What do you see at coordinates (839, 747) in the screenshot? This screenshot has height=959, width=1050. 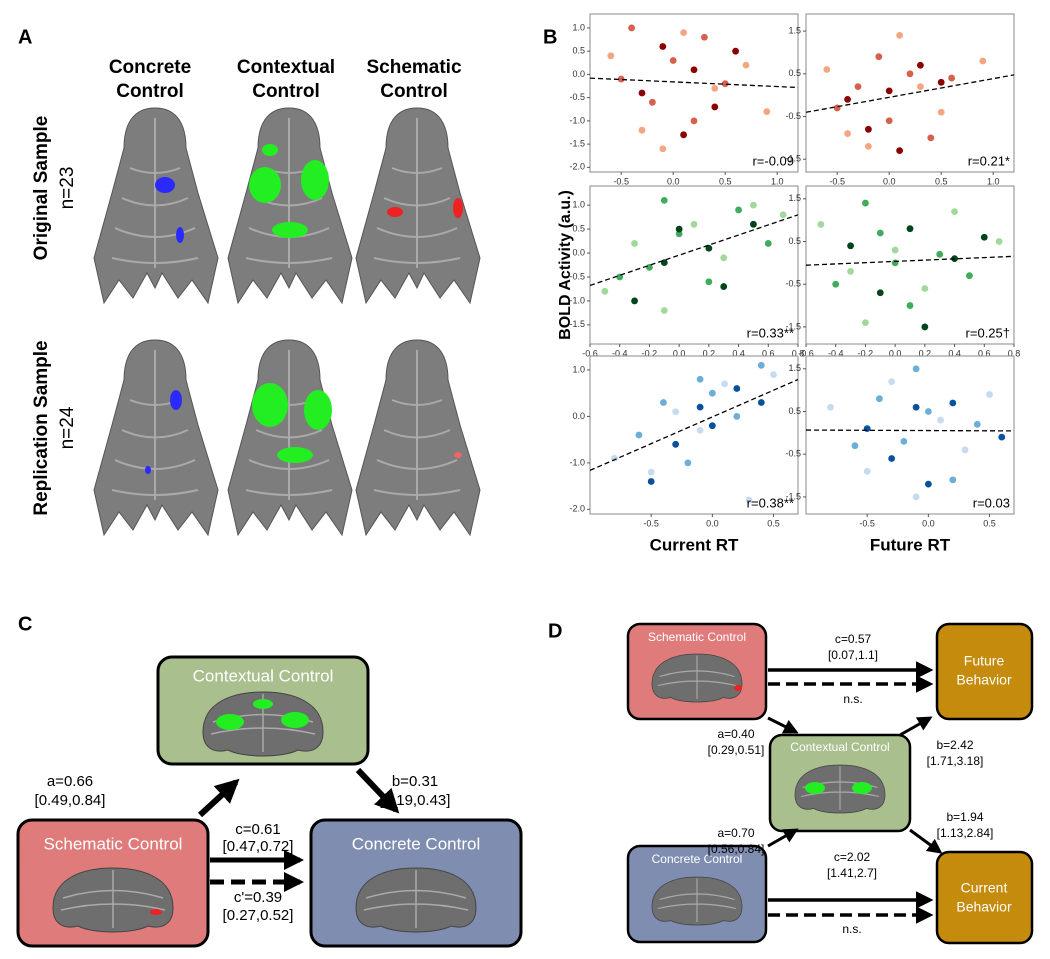 I see `label: Contextual Control` at bounding box center [839, 747].